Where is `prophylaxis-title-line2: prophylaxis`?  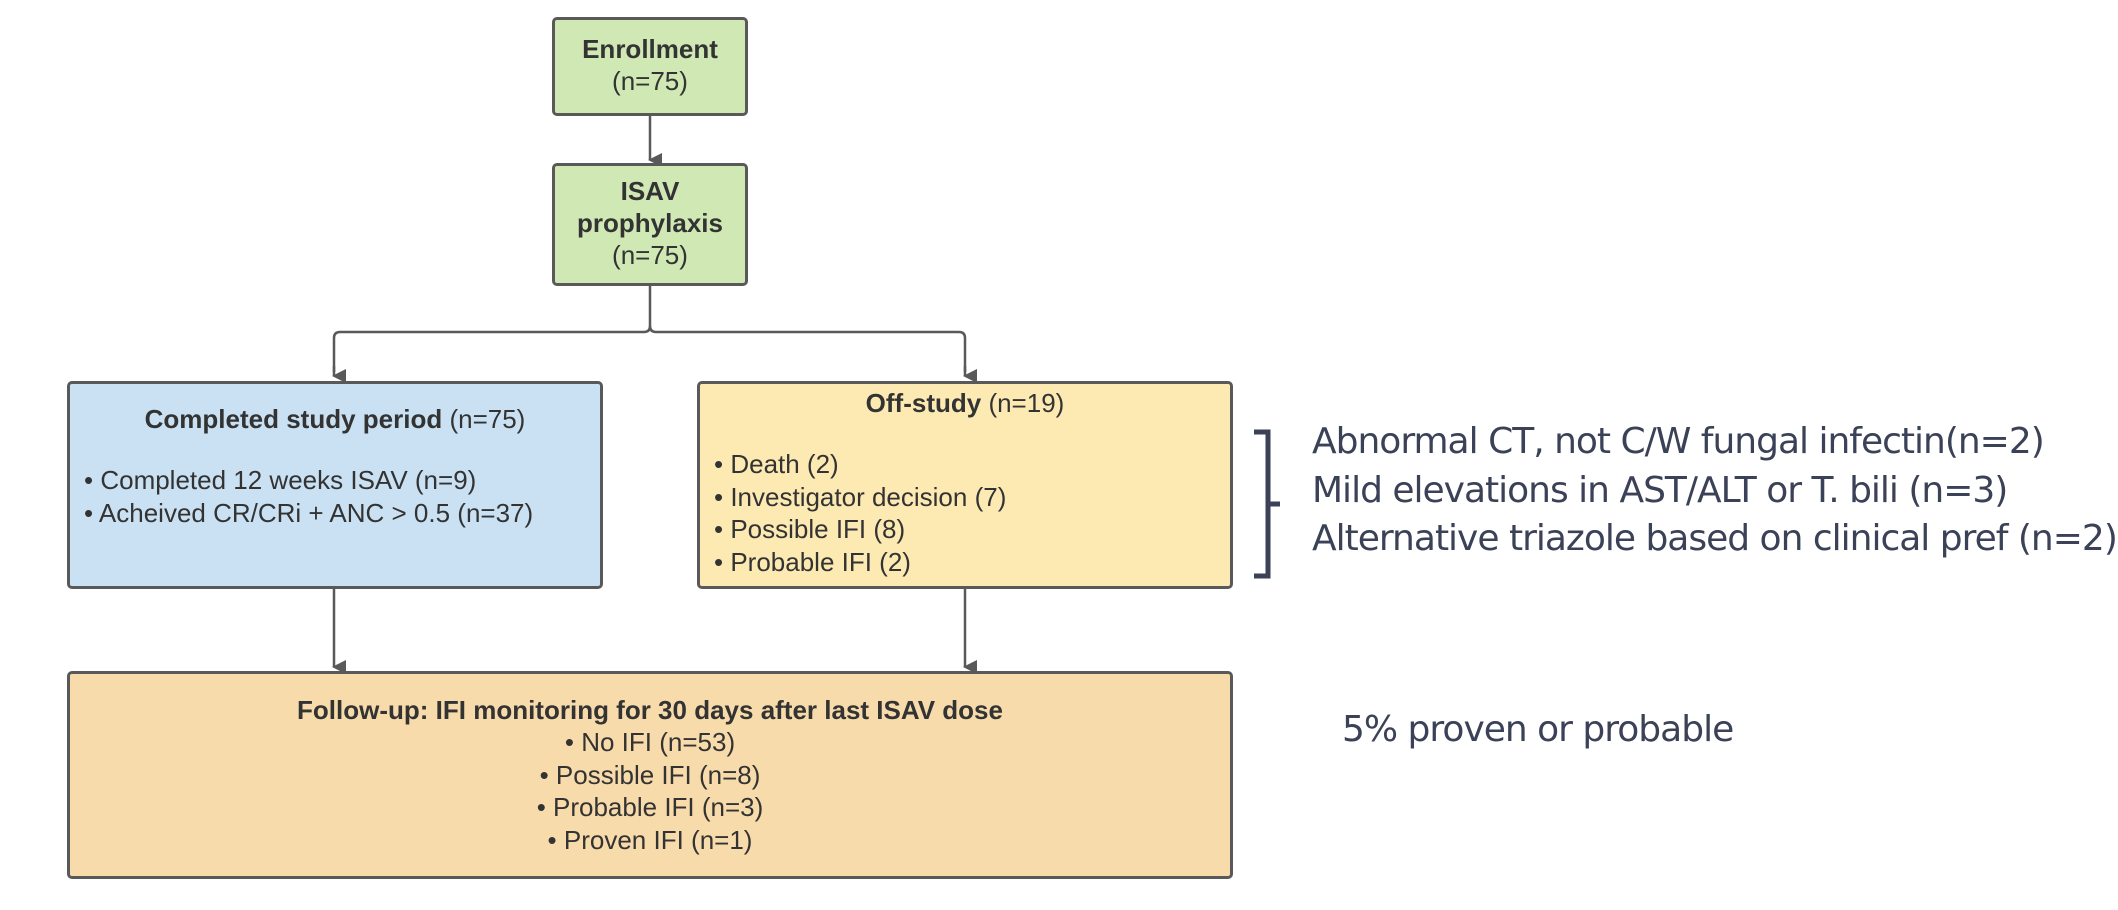
prophylaxis-title-line2: prophylaxis is located at coordinates (650, 223).